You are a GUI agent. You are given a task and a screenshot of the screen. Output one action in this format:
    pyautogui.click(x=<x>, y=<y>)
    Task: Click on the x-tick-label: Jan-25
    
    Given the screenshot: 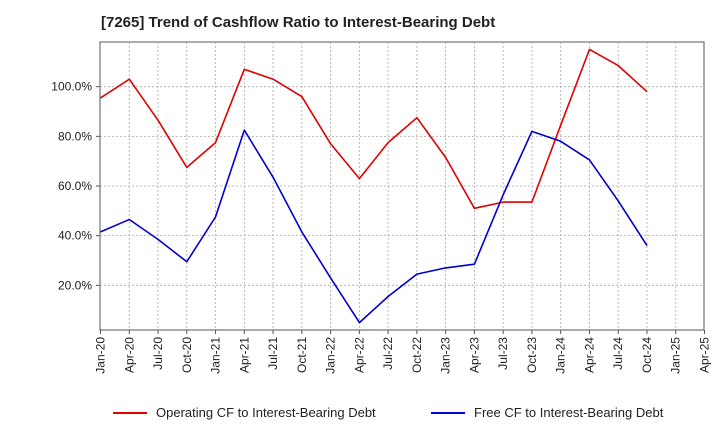 What is the action you would take?
    pyautogui.click(x=676, y=355)
    